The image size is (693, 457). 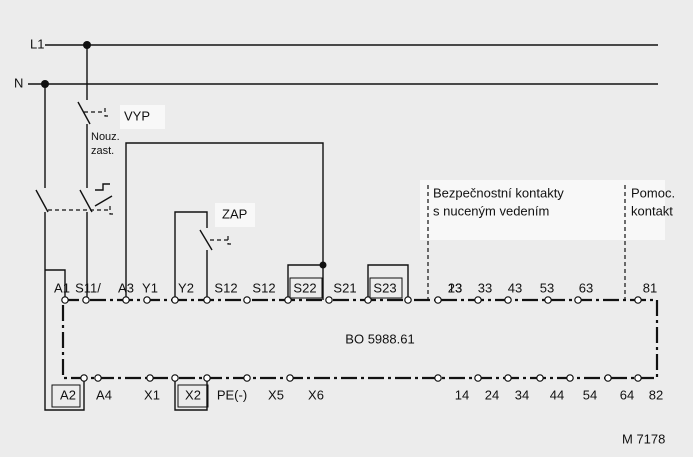 I want to click on terminal-label: 44, so click(x=557, y=394).